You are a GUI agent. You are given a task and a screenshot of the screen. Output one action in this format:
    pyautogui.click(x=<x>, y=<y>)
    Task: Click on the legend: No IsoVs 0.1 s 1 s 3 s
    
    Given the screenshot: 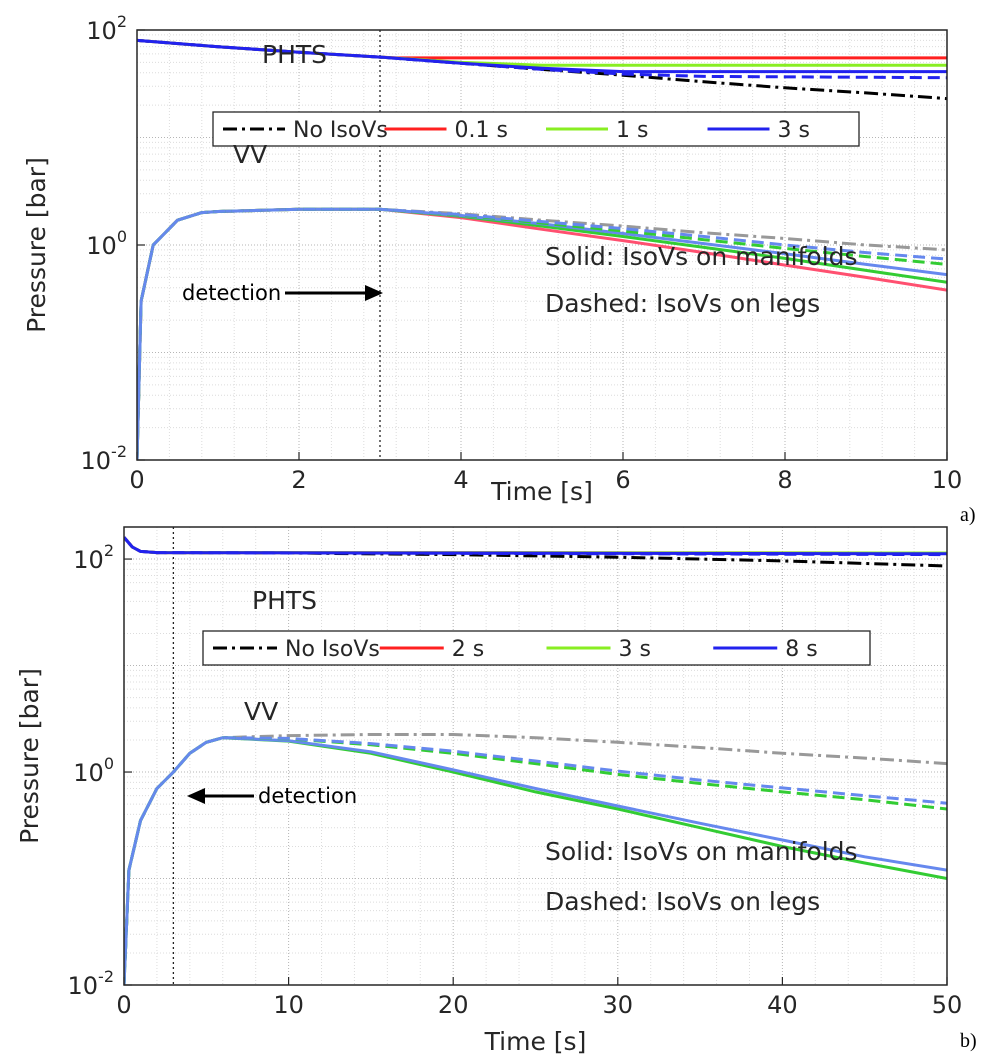 What is the action you would take?
    pyautogui.click(x=536, y=129)
    